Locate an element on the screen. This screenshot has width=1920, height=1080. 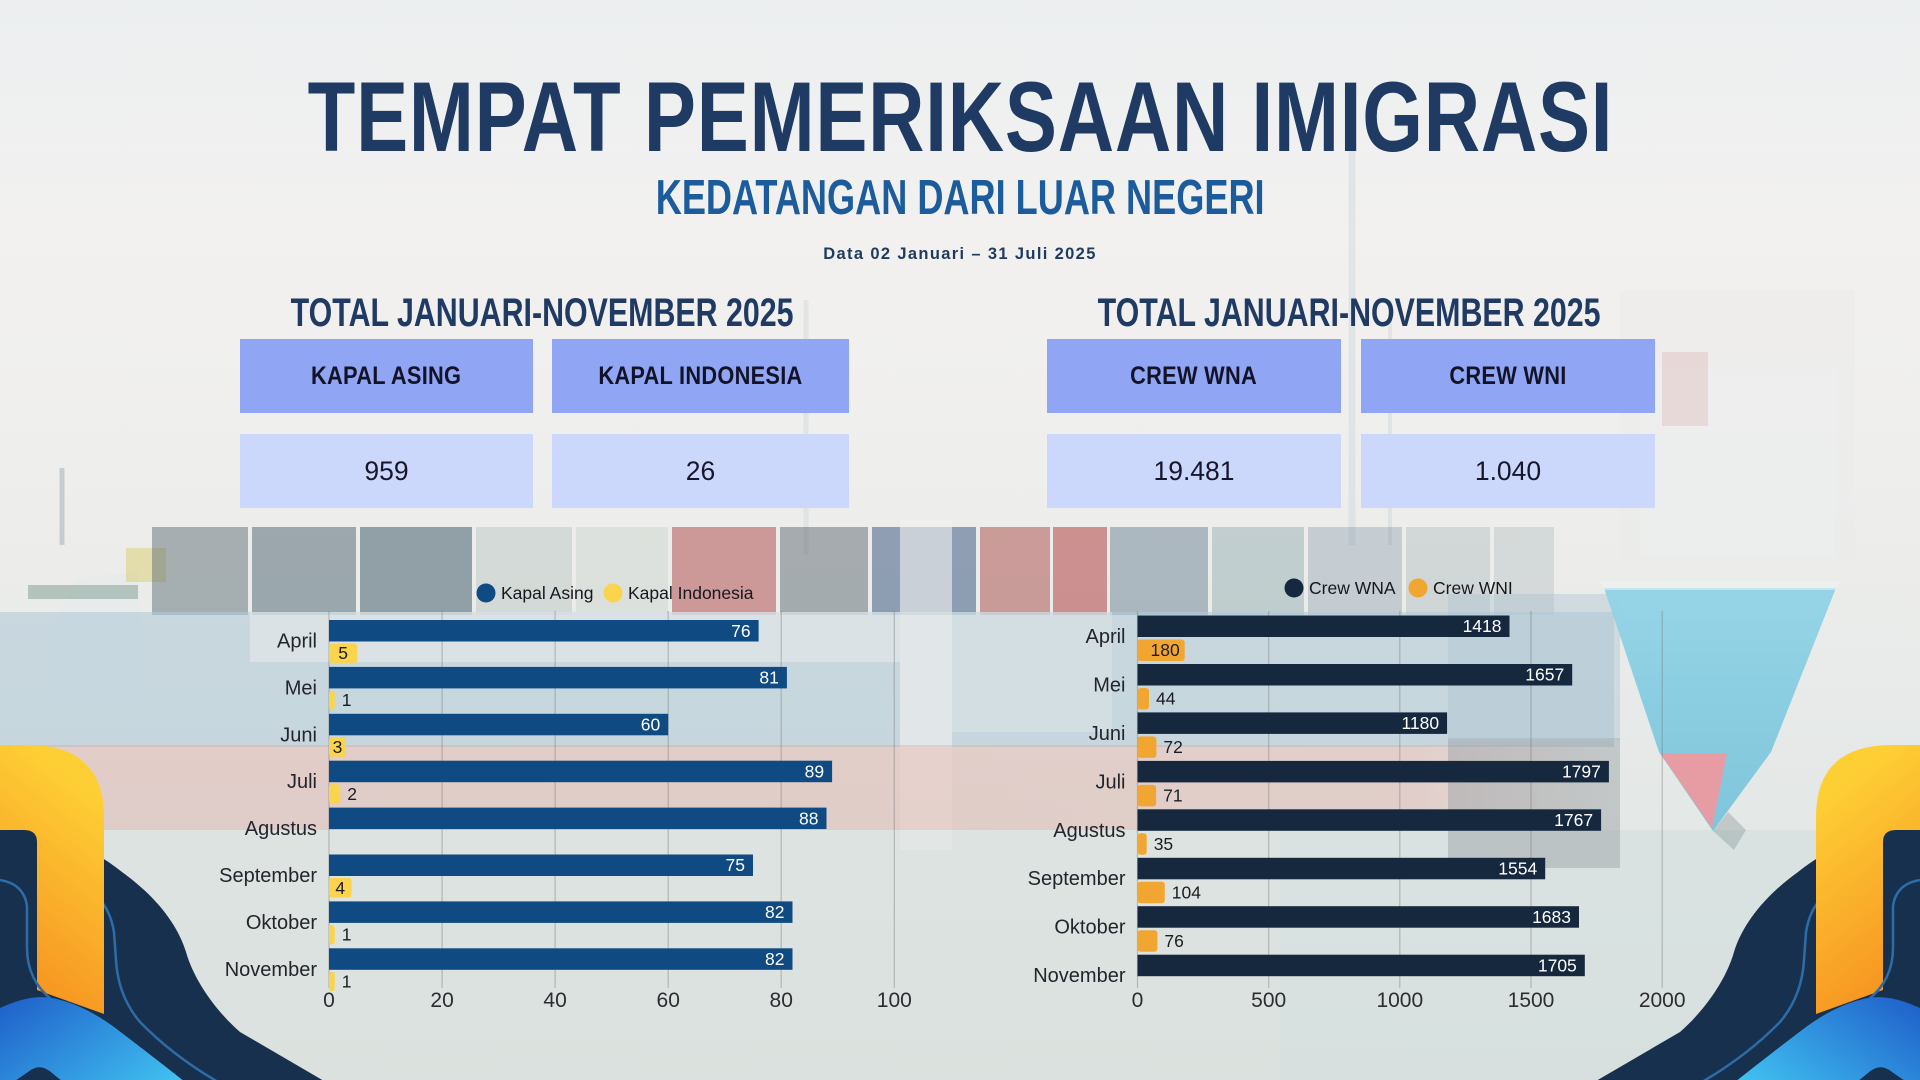
svg-text: 1554 is located at coordinates (1517, 869).